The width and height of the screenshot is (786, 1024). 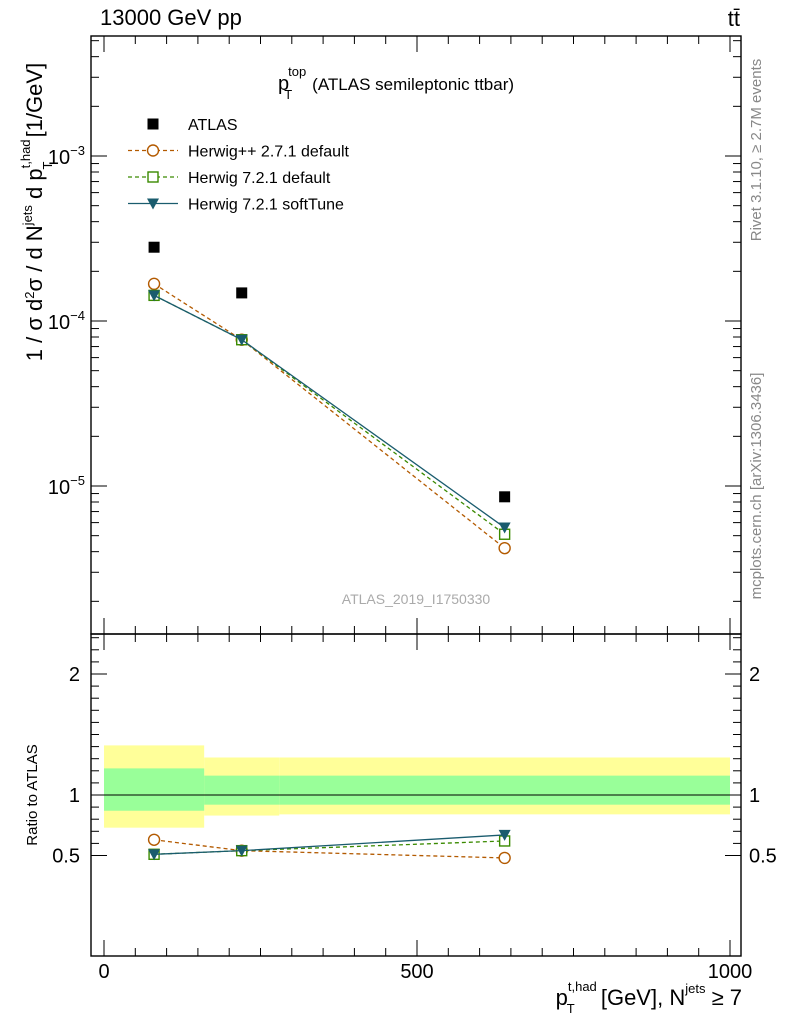 What do you see at coordinates (66, 766) in the screenshot?
I see `ratio-y-tick-labels: 0.5 1 2` at bounding box center [66, 766].